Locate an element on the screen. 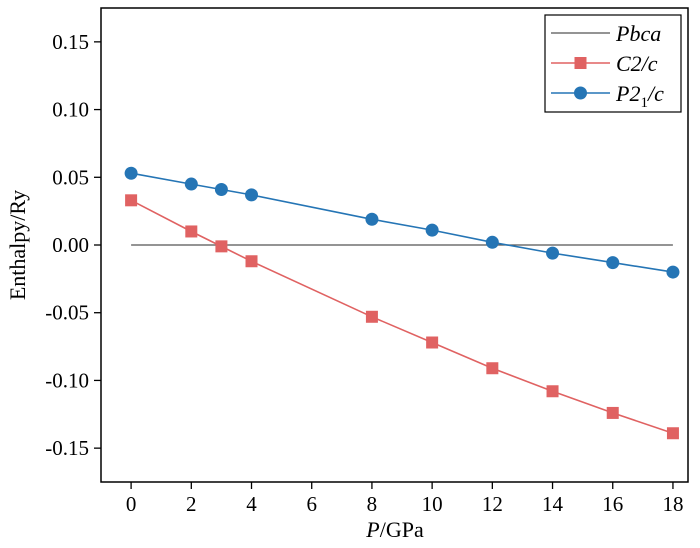 The height and width of the screenshot is (548, 700). y-tick-label: 0.05 is located at coordinates (70, 177).